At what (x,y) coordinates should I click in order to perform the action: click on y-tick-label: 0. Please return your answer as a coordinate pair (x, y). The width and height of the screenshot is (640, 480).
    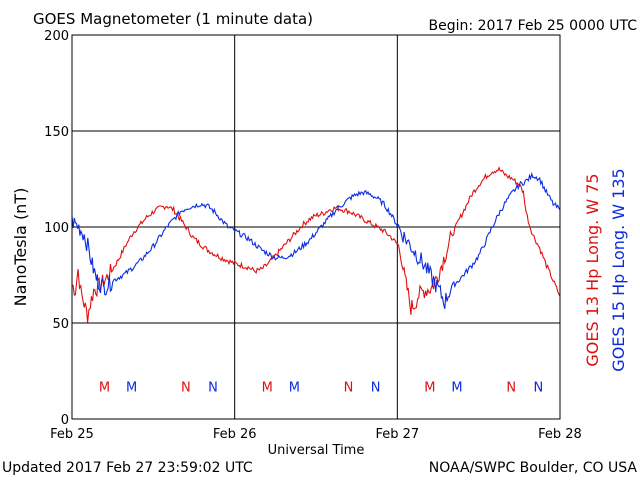
    Looking at the image, I should click on (65, 420).